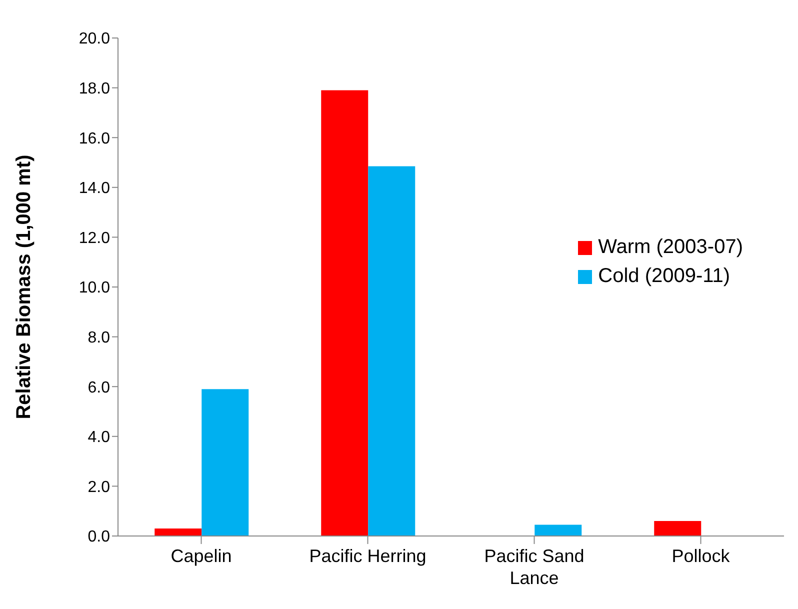  Describe the element at coordinates (99, 337) in the screenshot. I see `y-tick-label: 8.0` at that location.